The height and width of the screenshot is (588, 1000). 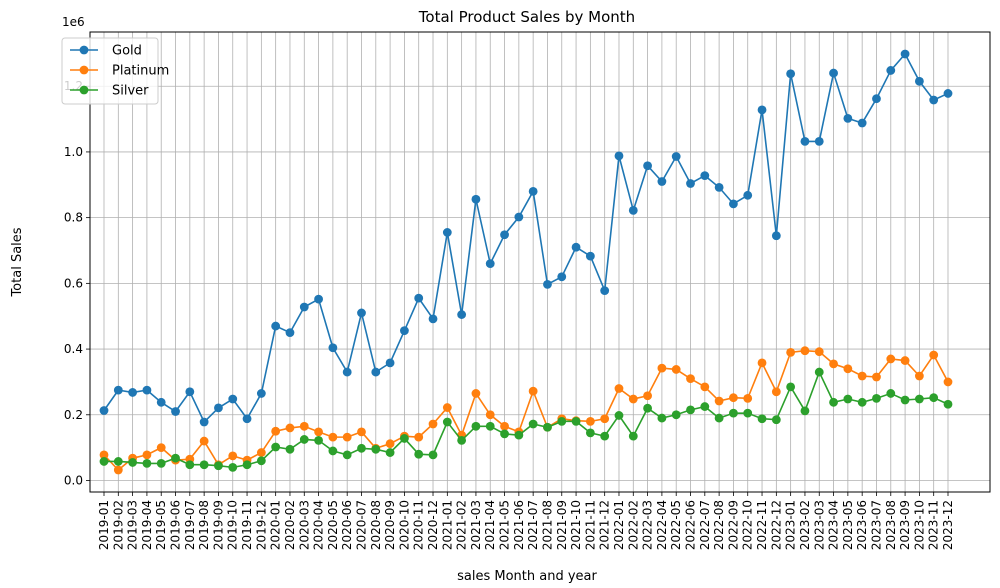 What do you see at coordinates (934, 525) in the screenshot?
I see `x-tick-label: 2023-11` at bounding box center [934, 525].